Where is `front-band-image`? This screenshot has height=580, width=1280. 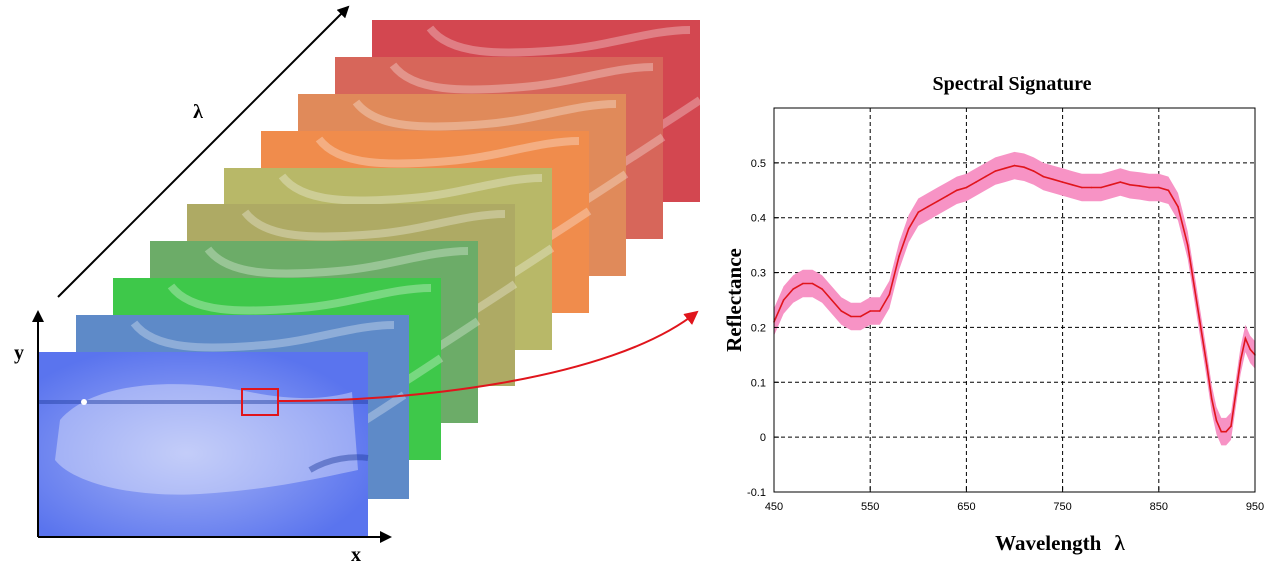
front-band-image is located at coordinates (203, 444).